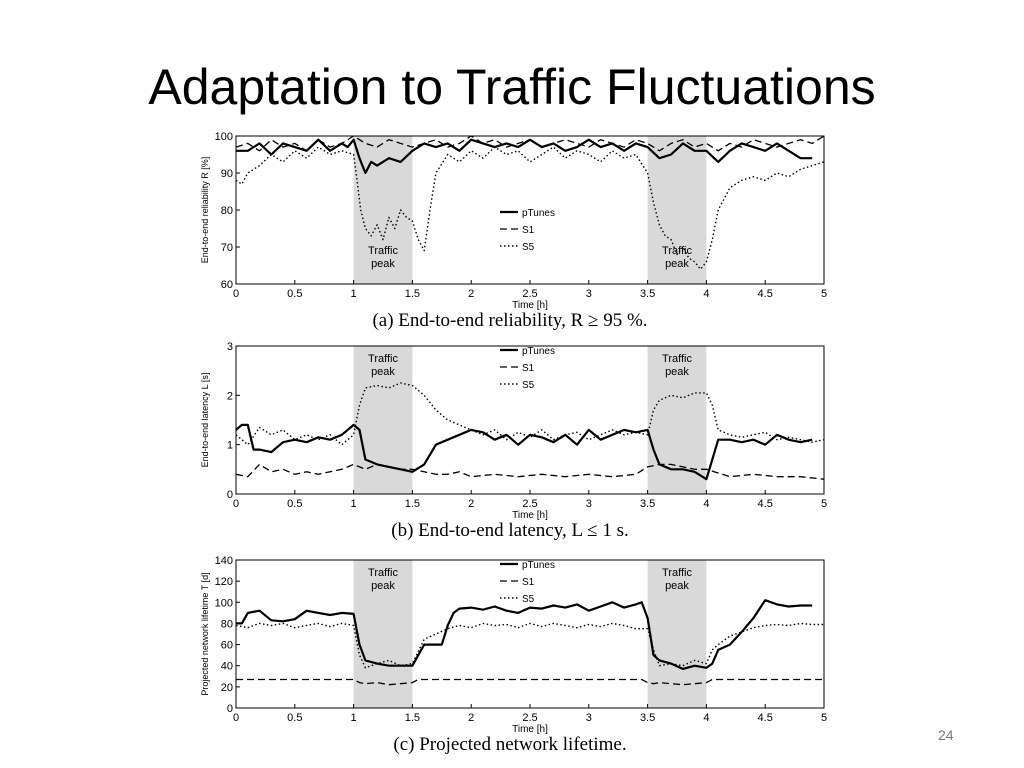 This screenshot has height=768, width=1024. I want to click on latency-caption: (b) End-to-end latency, L ≤ 1 s., so click(510, 530).